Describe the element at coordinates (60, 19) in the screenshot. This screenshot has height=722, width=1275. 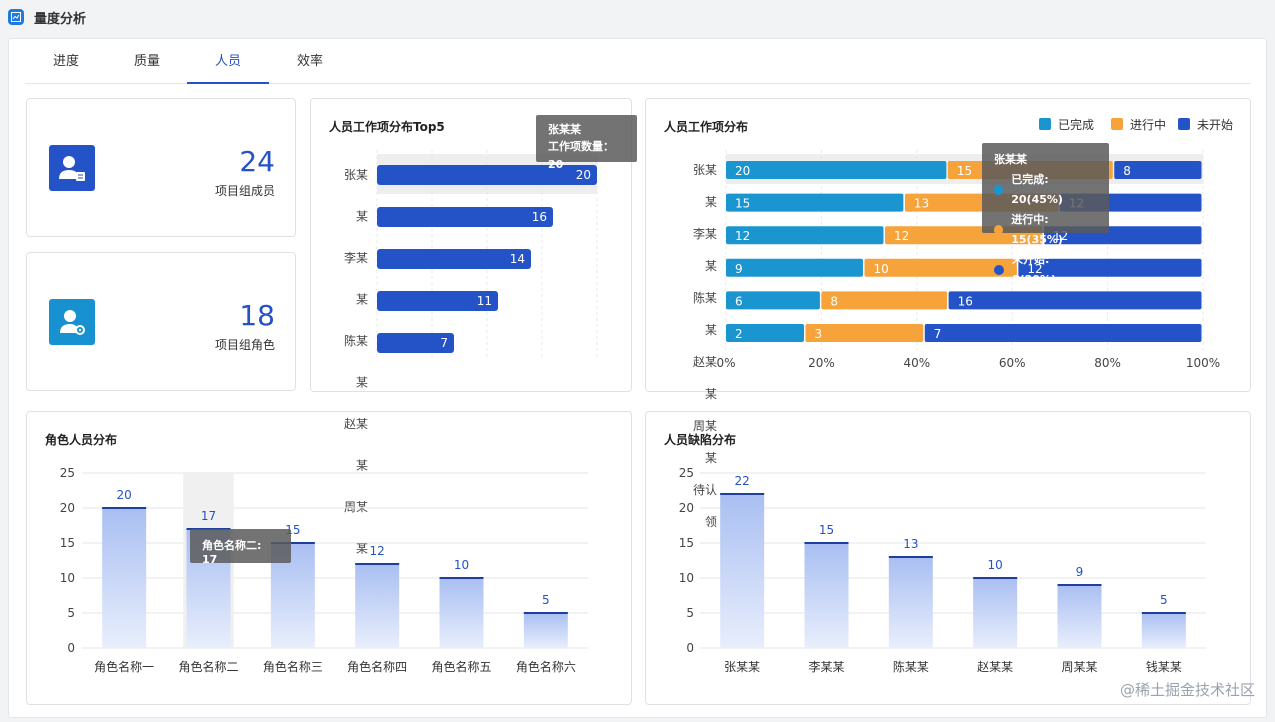
I see `app-title: 量度分析` at that location.